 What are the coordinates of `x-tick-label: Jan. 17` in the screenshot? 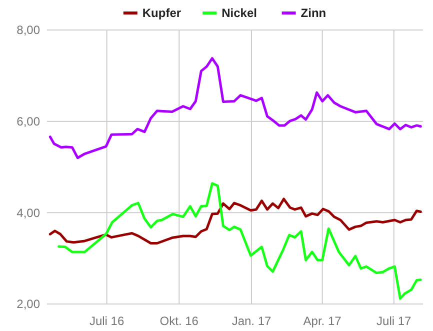 It's located at (252, 321).